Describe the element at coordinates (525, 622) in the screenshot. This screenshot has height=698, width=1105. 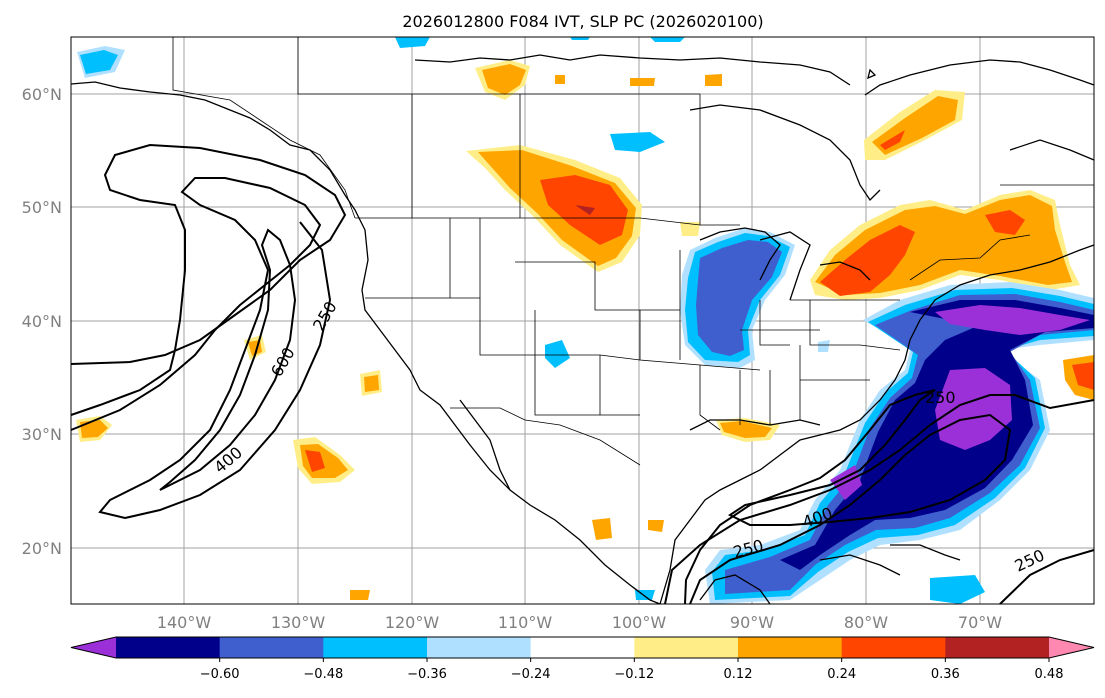
I see `lon-label: 110°W` at that location.